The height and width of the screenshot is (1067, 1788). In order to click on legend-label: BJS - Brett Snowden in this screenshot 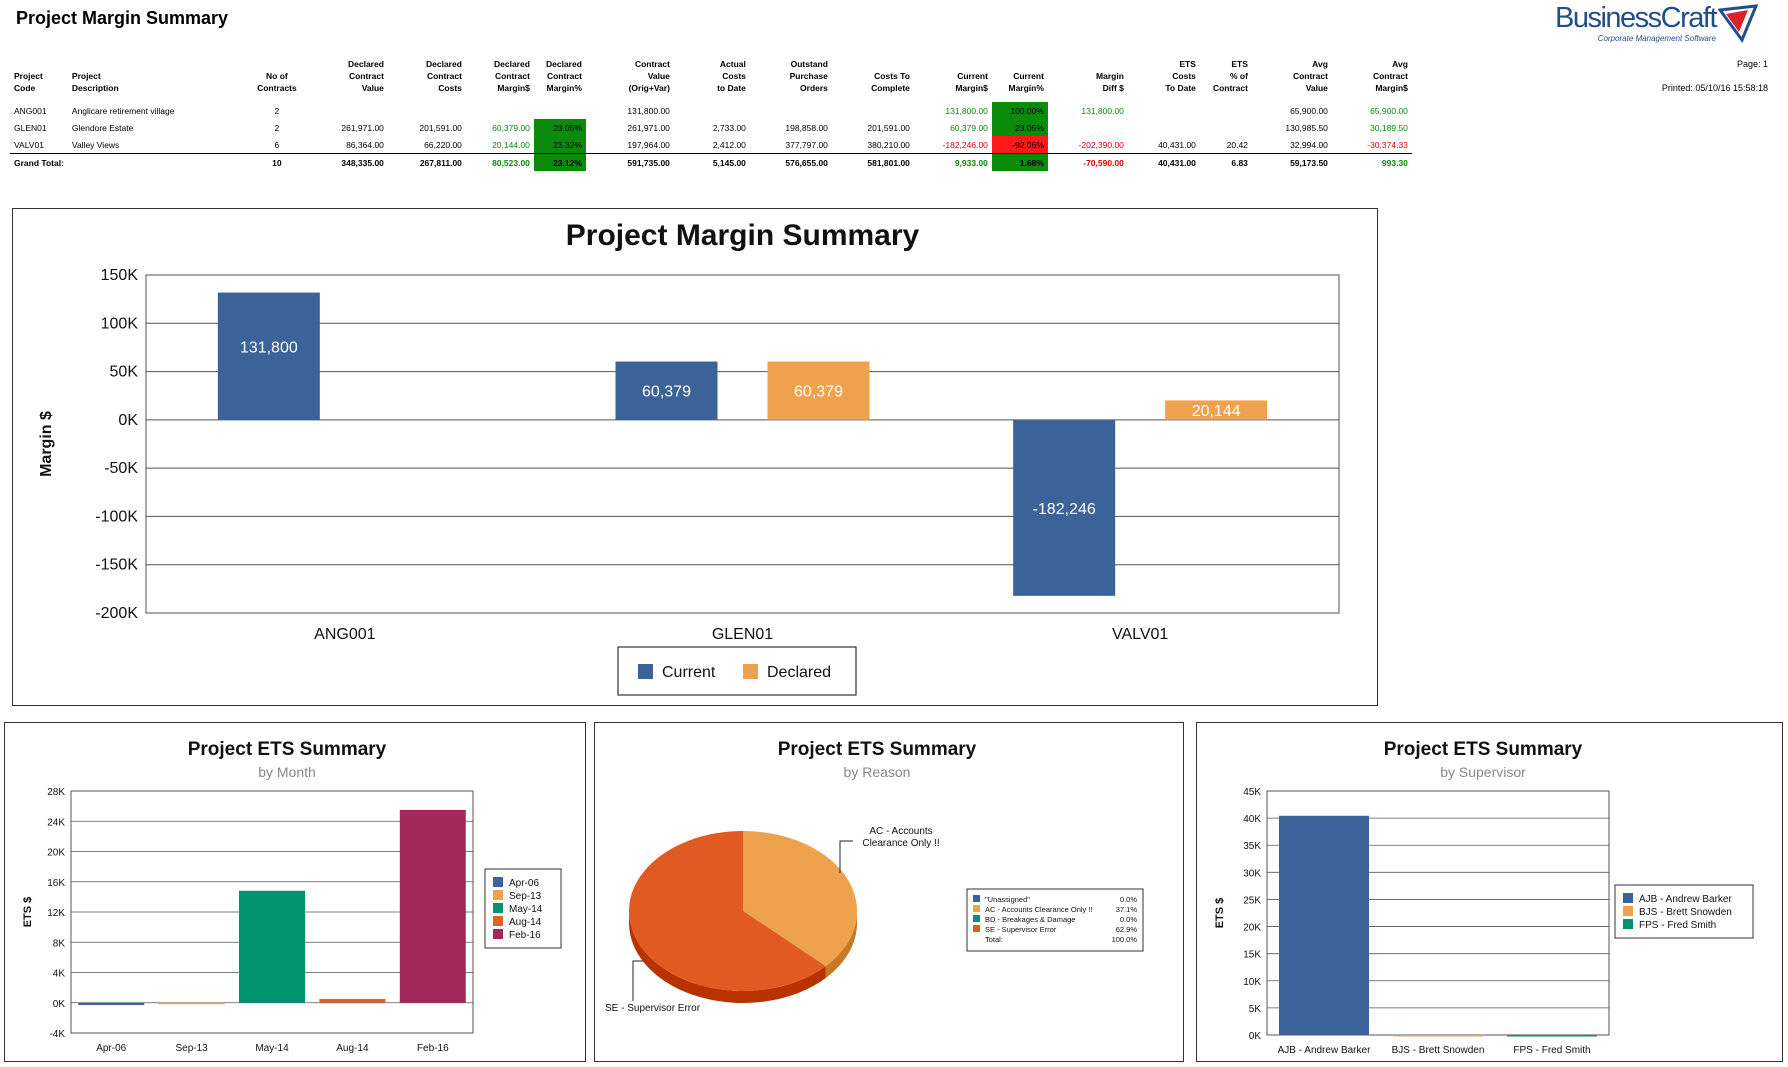, I will do `click(1685, 912)`.